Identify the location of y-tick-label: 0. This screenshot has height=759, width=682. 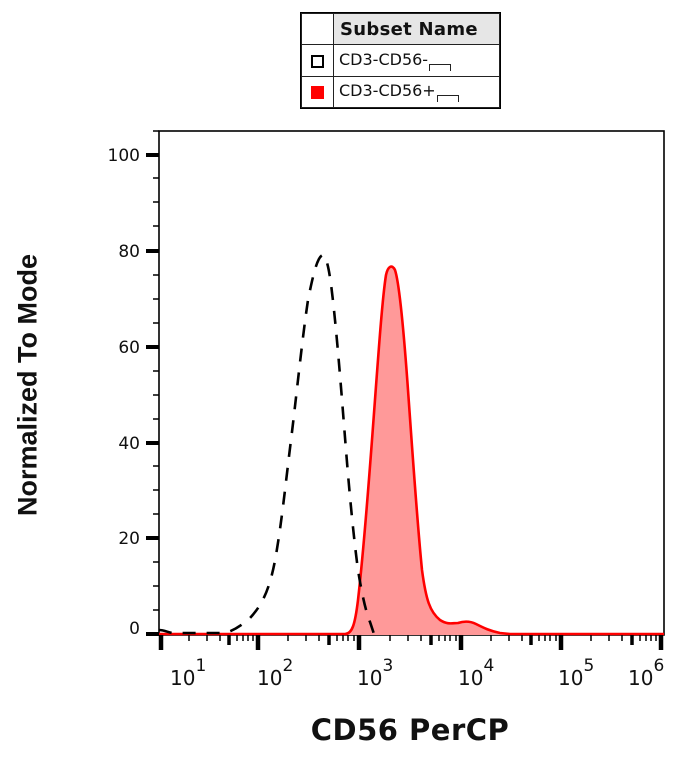
(134, 629).